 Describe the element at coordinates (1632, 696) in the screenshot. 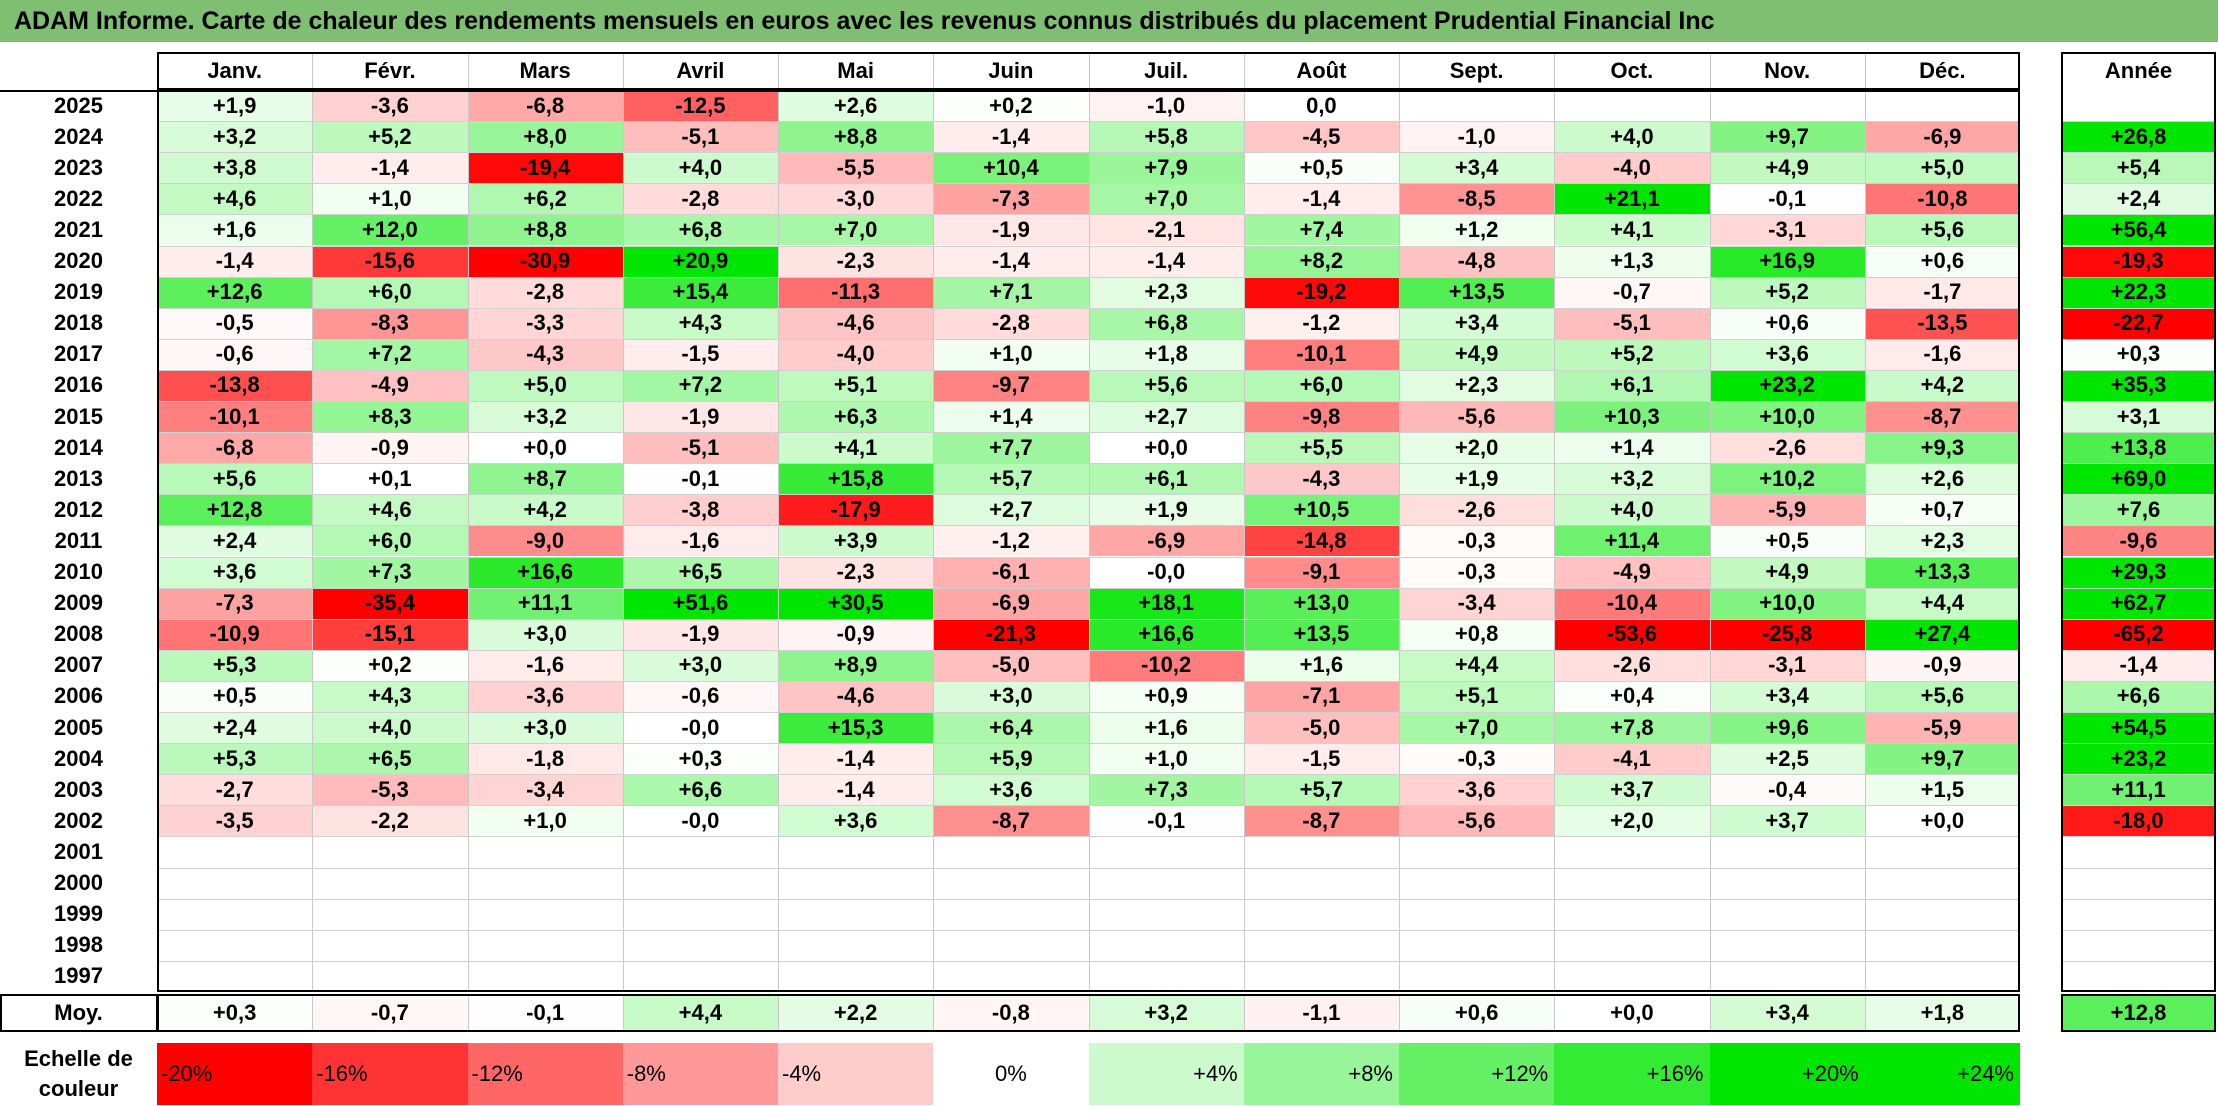

I see `heatmap-cell: +0,4` at that location.